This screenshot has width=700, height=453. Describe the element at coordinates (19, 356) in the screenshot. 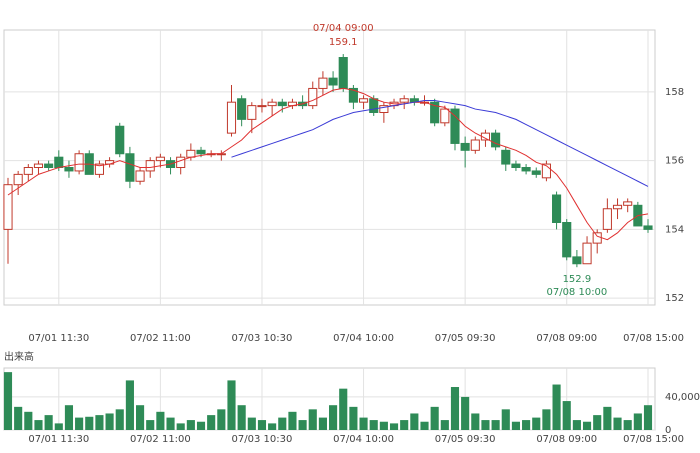

I see `volume-title: 出来高` at that location.